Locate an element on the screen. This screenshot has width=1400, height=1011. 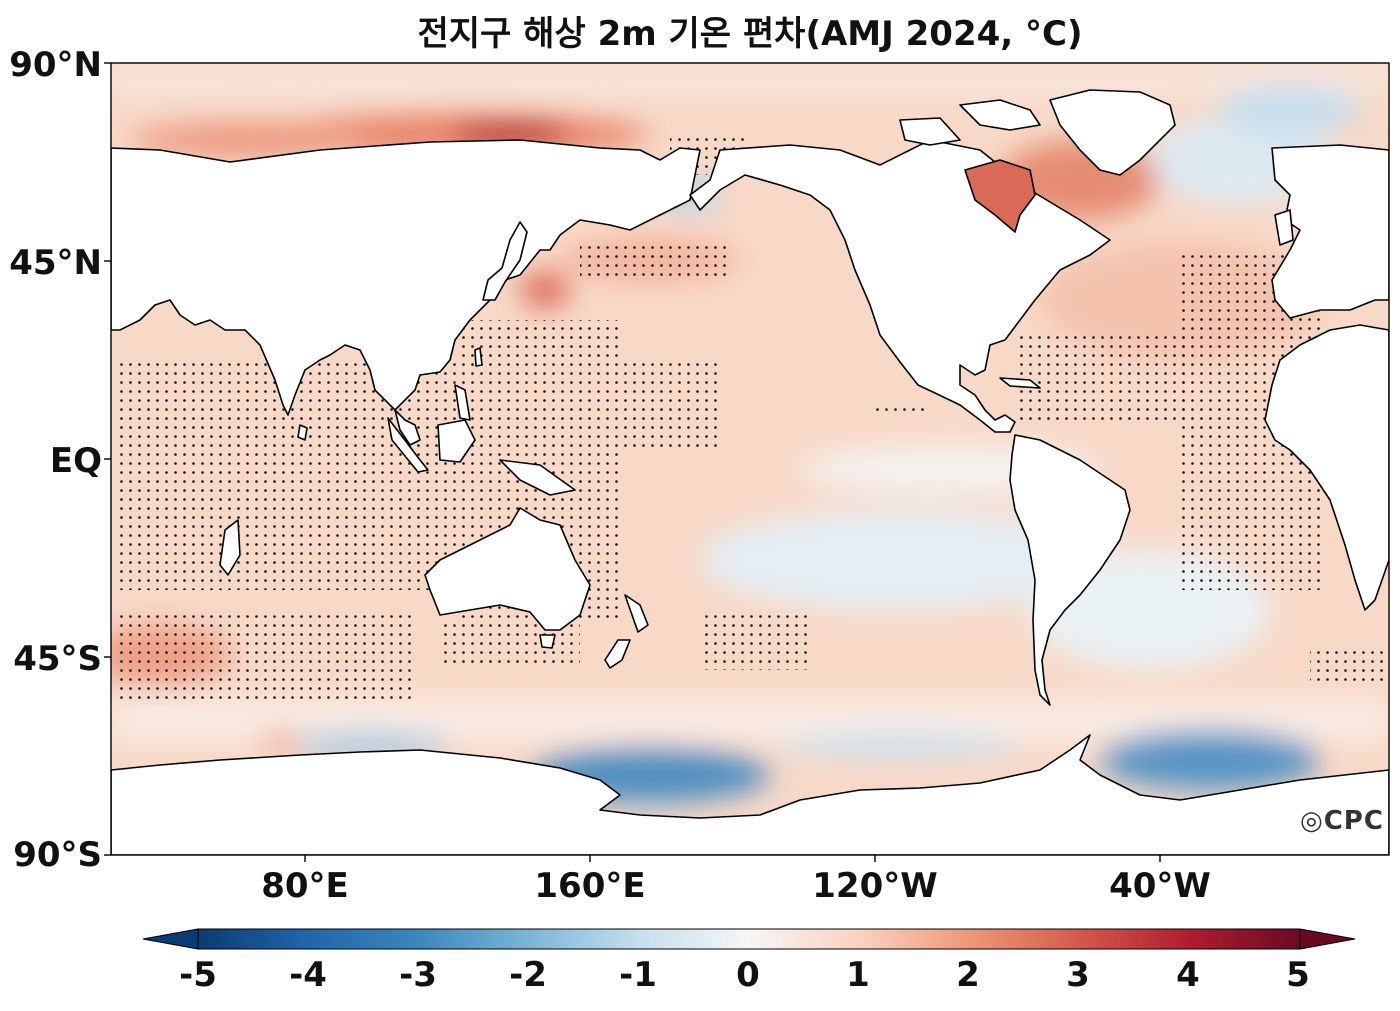
lat-label-45n: 45°N is located at coordinates (55, 263).